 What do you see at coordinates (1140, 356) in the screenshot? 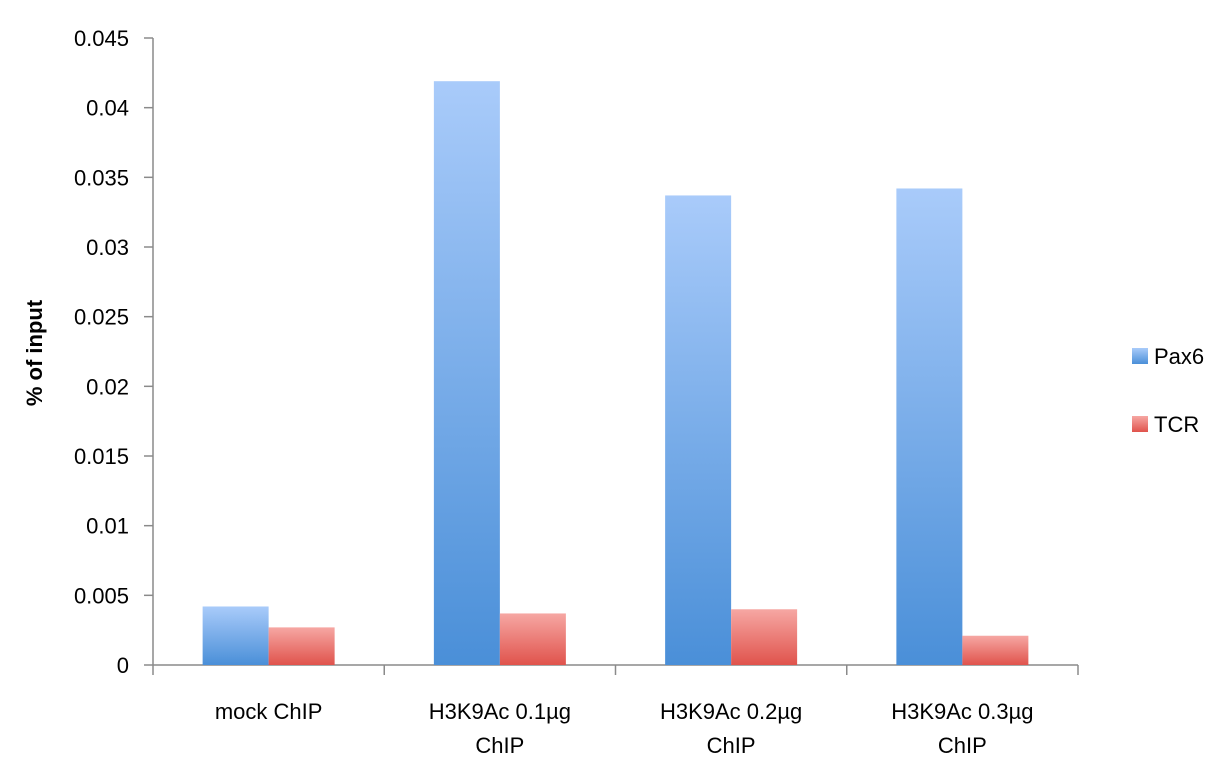
I see `legend-swatch-pax6` at bounding box center [1140, 356].